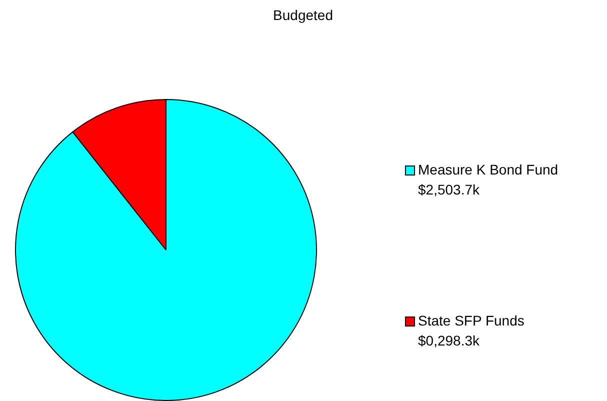 This screenshot has width=607, height=401. Describe the element at coordinates (303, 14) in the screenshot. I see `chart-title: Budgeted` at that location.